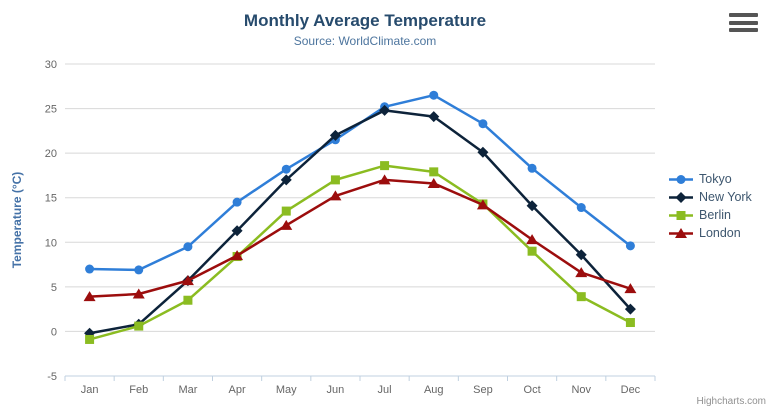 The width and height of the screenshot is (769, 416). I want to click on y-axis-tick-label: 0, so click(54, 332).